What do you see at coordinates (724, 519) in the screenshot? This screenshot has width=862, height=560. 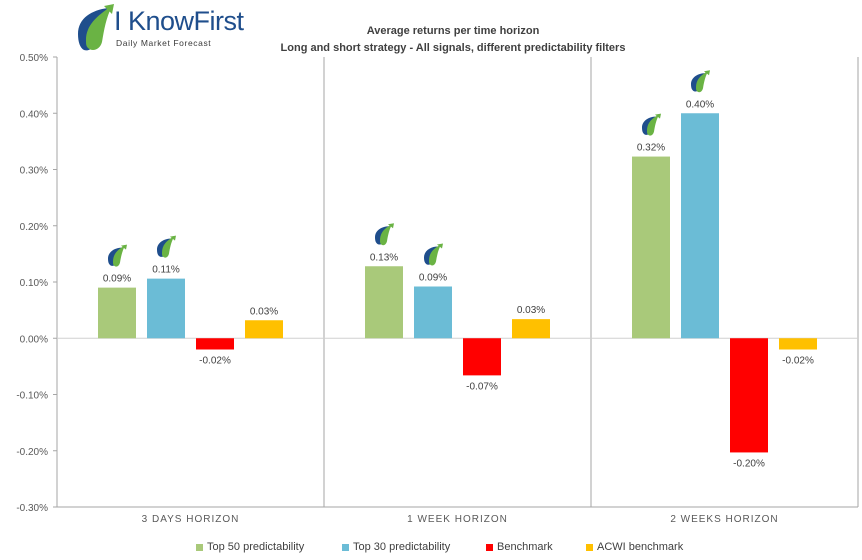 I see `category-label: 2 WEEKS HORIZON` at bounding box center [724, 519].